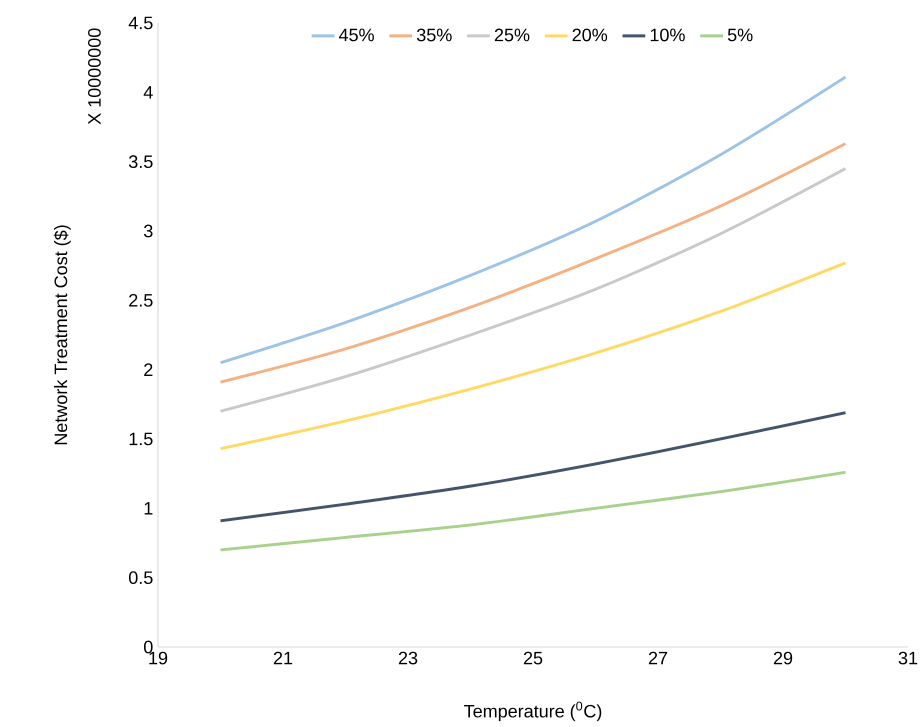 The image size is (920, 727). What do you see at coordinates (908, 658) in the screenshot?
I see `x-tick-label: 31` at bounding box center [908, 658].